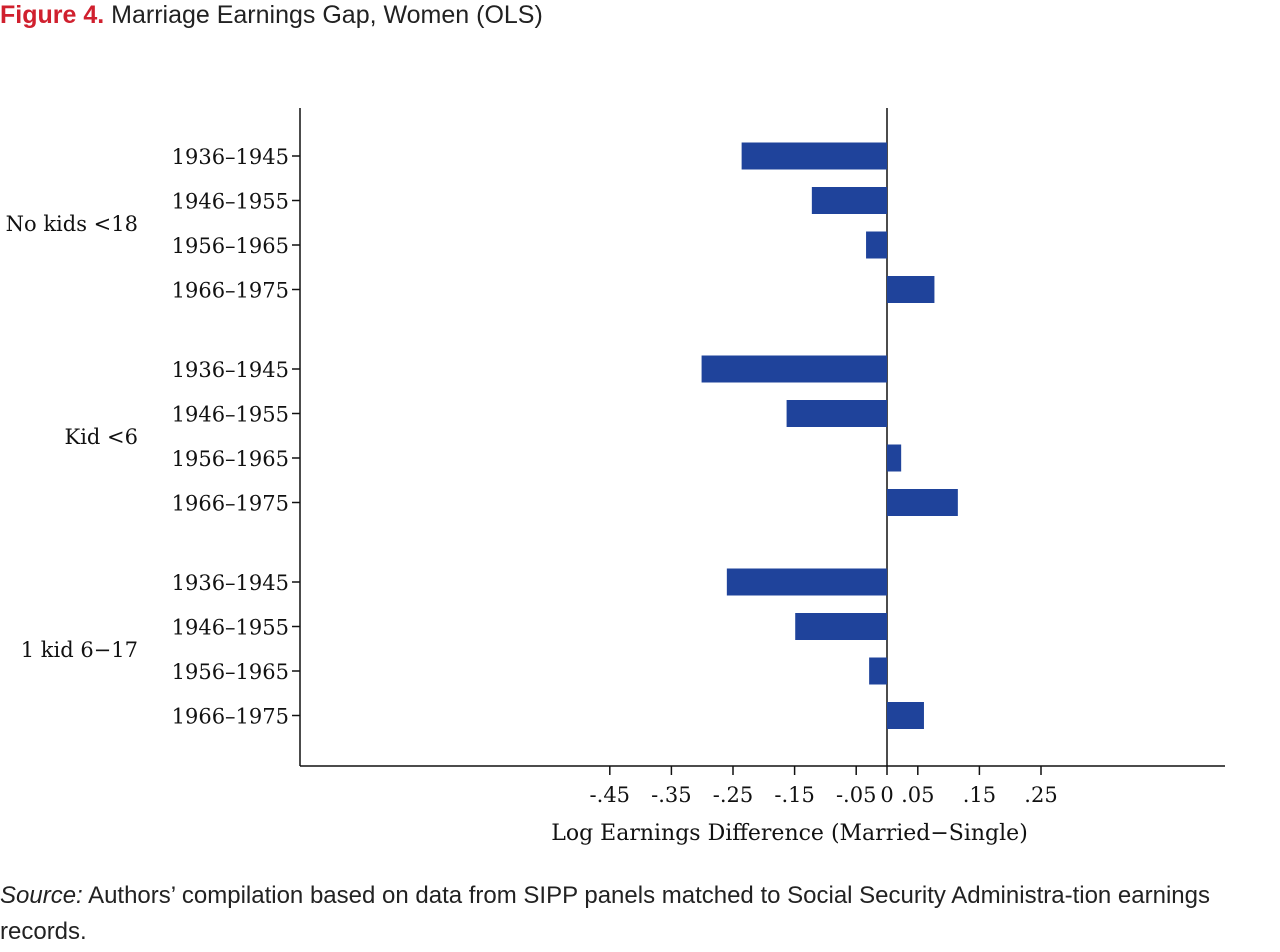 This screenshot has width=1280, height=952. Describe the element at coordinates (327, 15) in the screenshot. I see `figure-title-text: Marriage Earnings Gap, Women (OLS)` at that location.